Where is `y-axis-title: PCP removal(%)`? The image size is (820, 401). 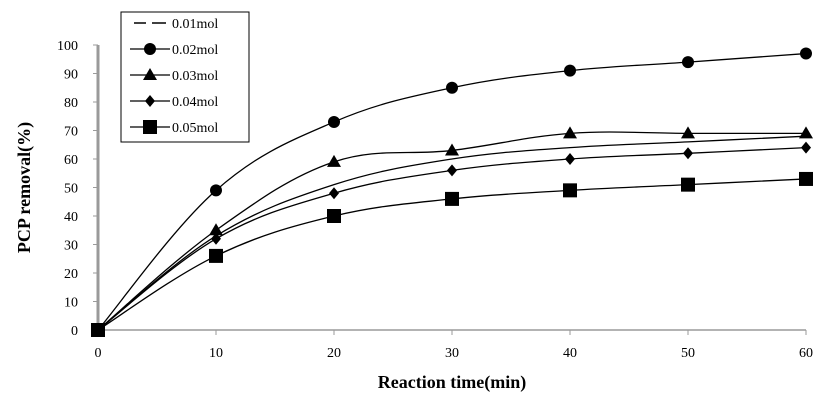
y-axis-title: PCP removal(%) is located at coordinates (24, 187).